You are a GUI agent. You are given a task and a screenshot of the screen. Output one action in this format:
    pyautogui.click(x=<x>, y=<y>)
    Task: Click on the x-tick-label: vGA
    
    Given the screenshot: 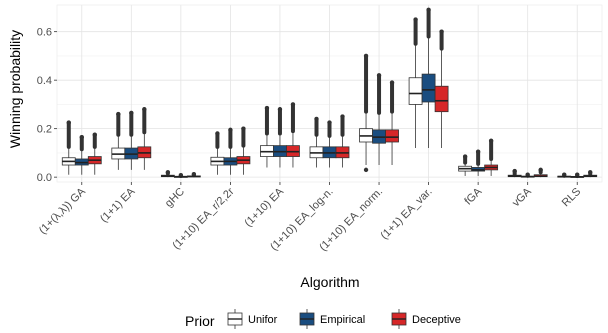 What is the action you would take?
    pyautogui.click(x=522, y=197)
    